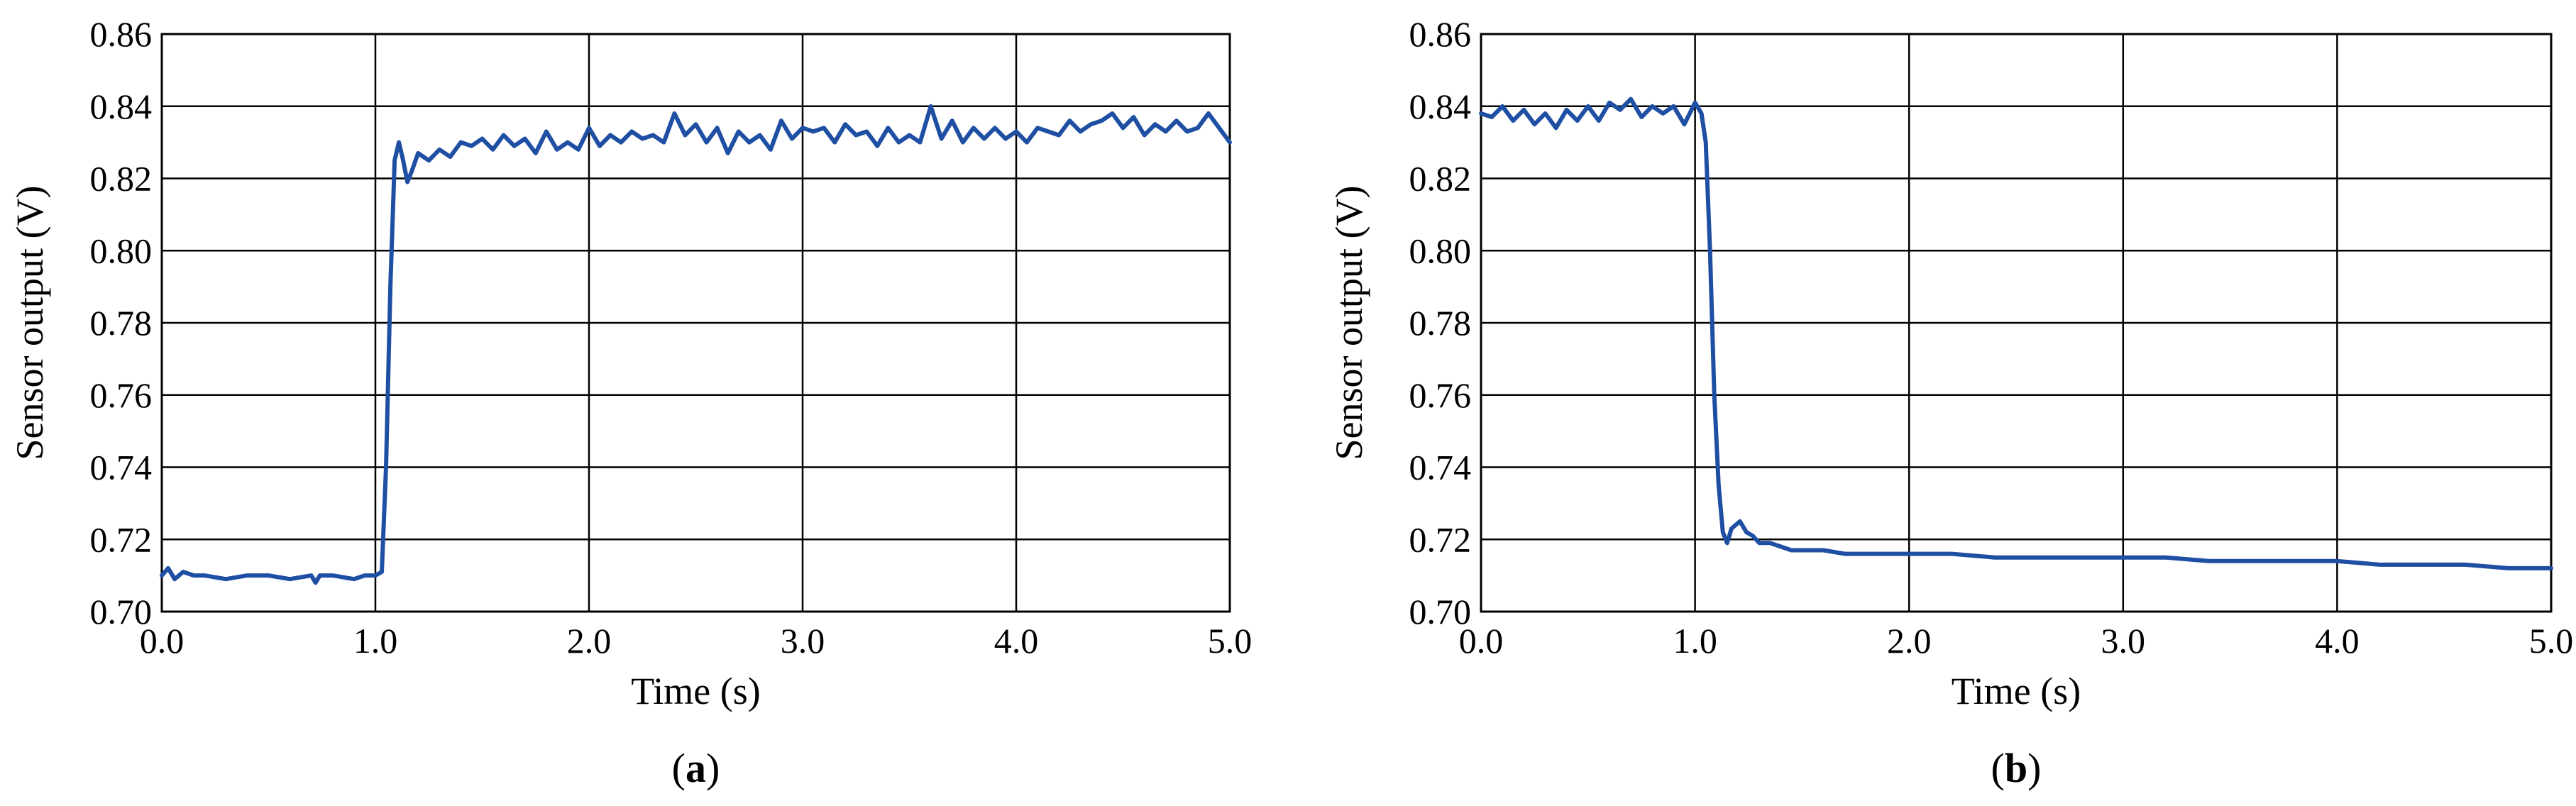 This screenshot has width=2576, height=806. I want to click on panel-label-letter: b, so click(2016, 768).